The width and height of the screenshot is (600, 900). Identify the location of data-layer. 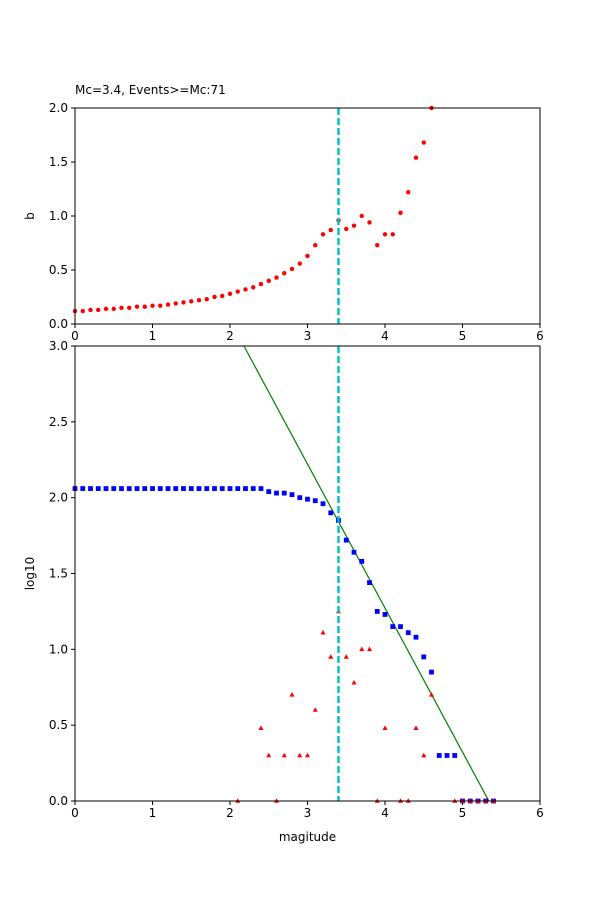
(253, 214).